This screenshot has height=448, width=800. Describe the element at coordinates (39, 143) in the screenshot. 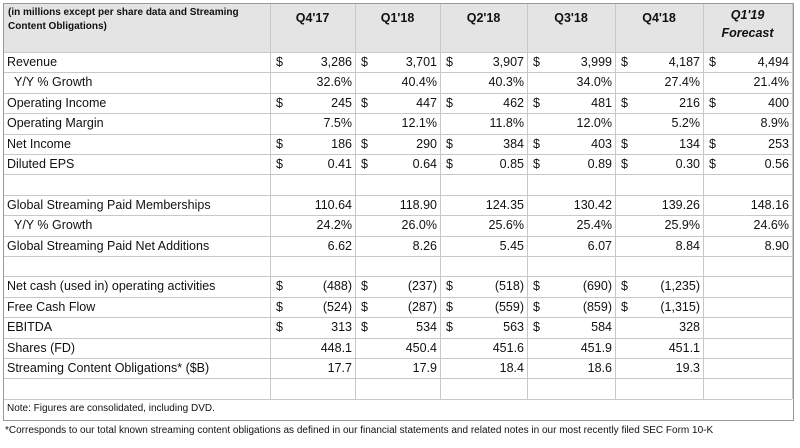

I see `row-label: Net Income` at that location.